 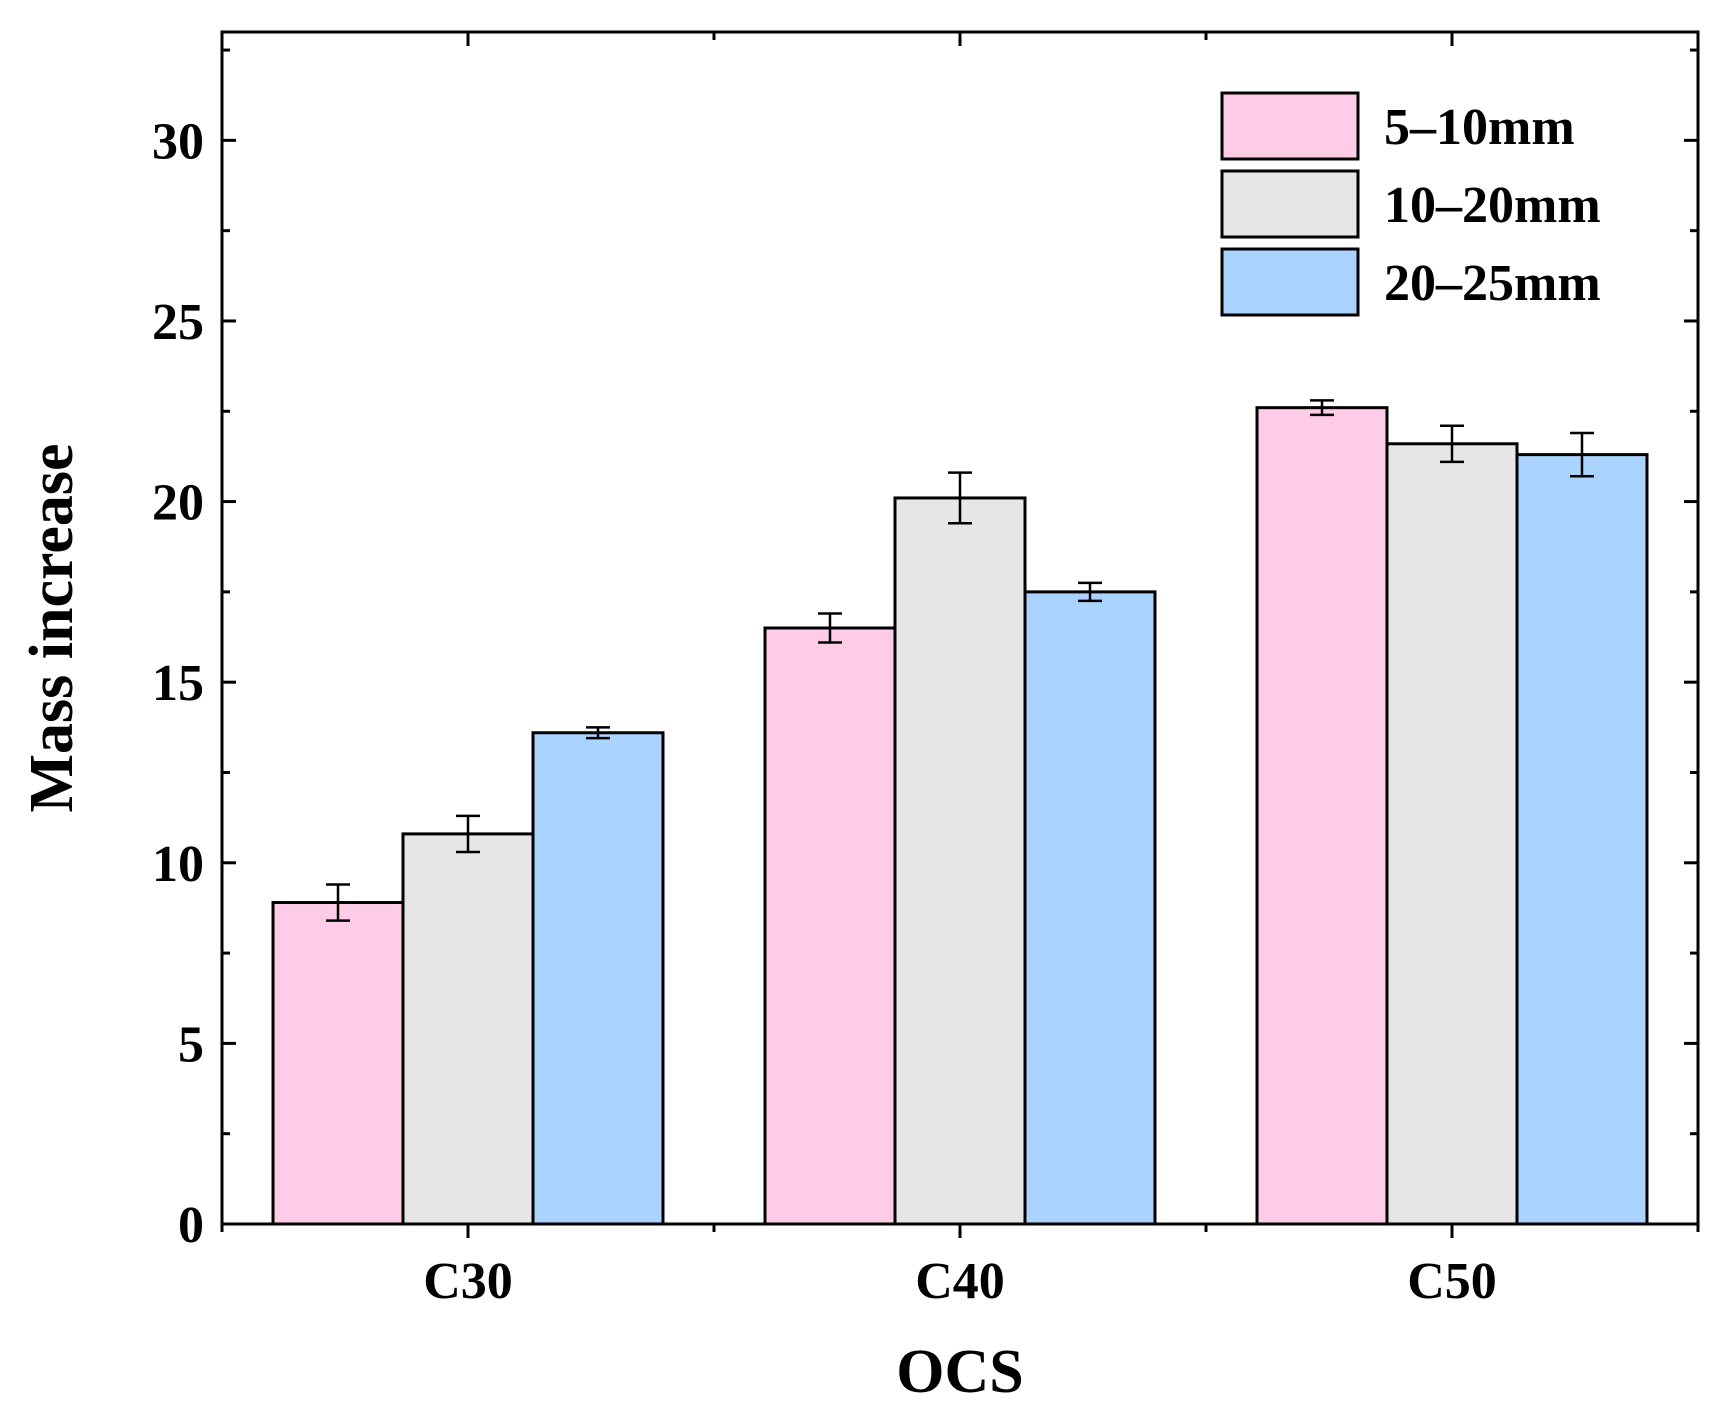 I want to click on y-tick-label-0: 0, so click(x=191, y=1225).